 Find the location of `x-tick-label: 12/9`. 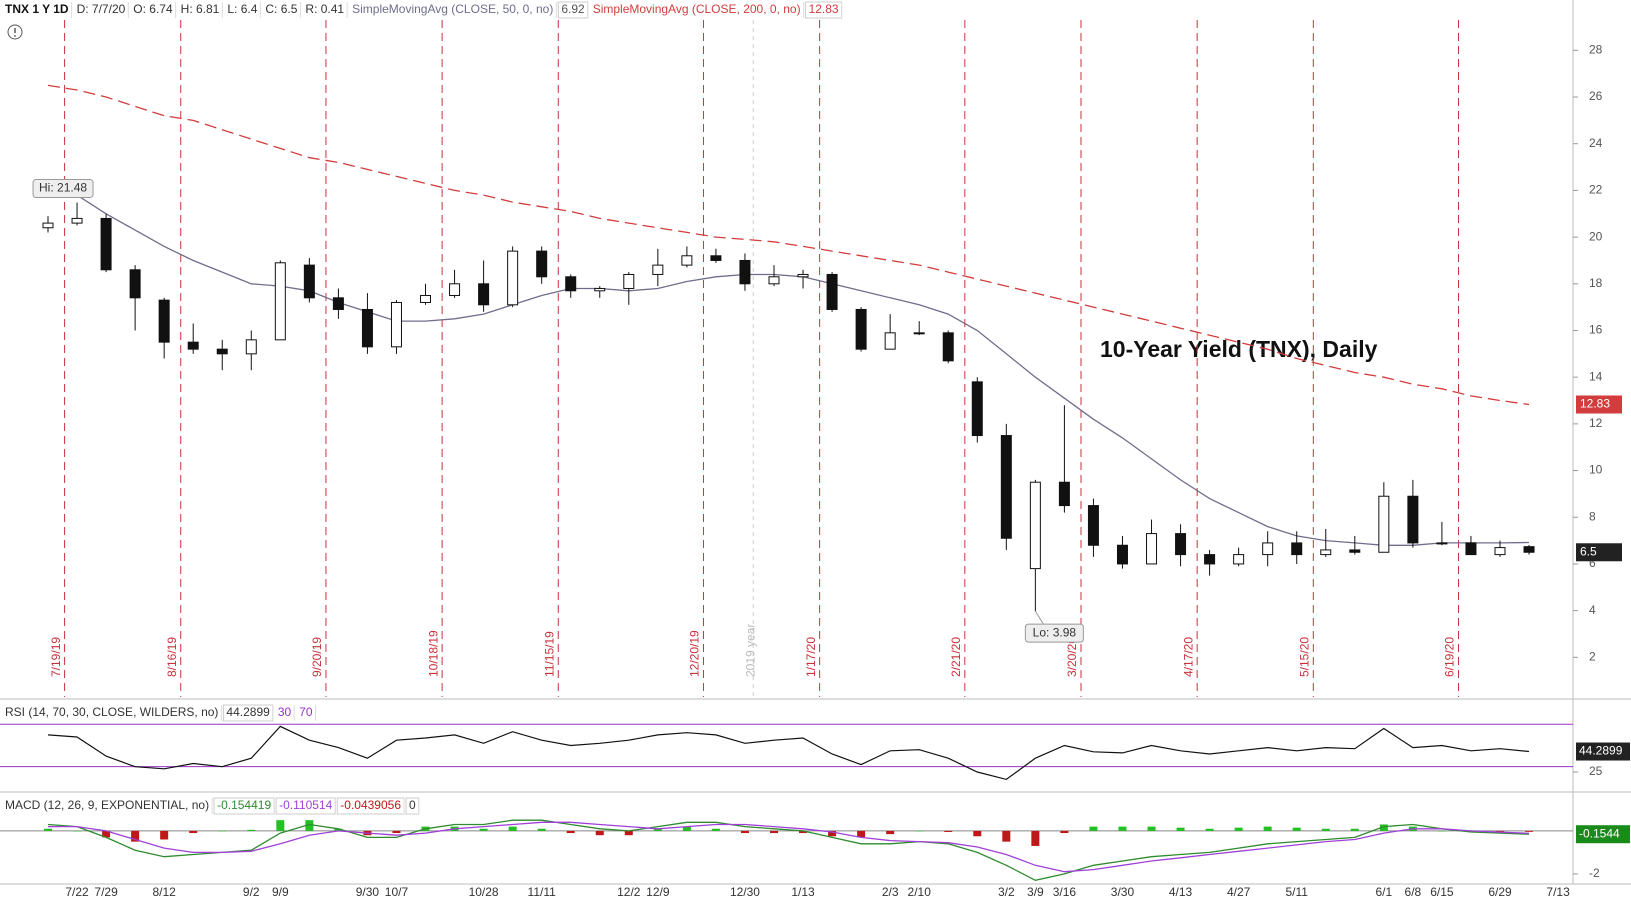

x-tick-label: 12/9 is located at coordinates (658, 892).